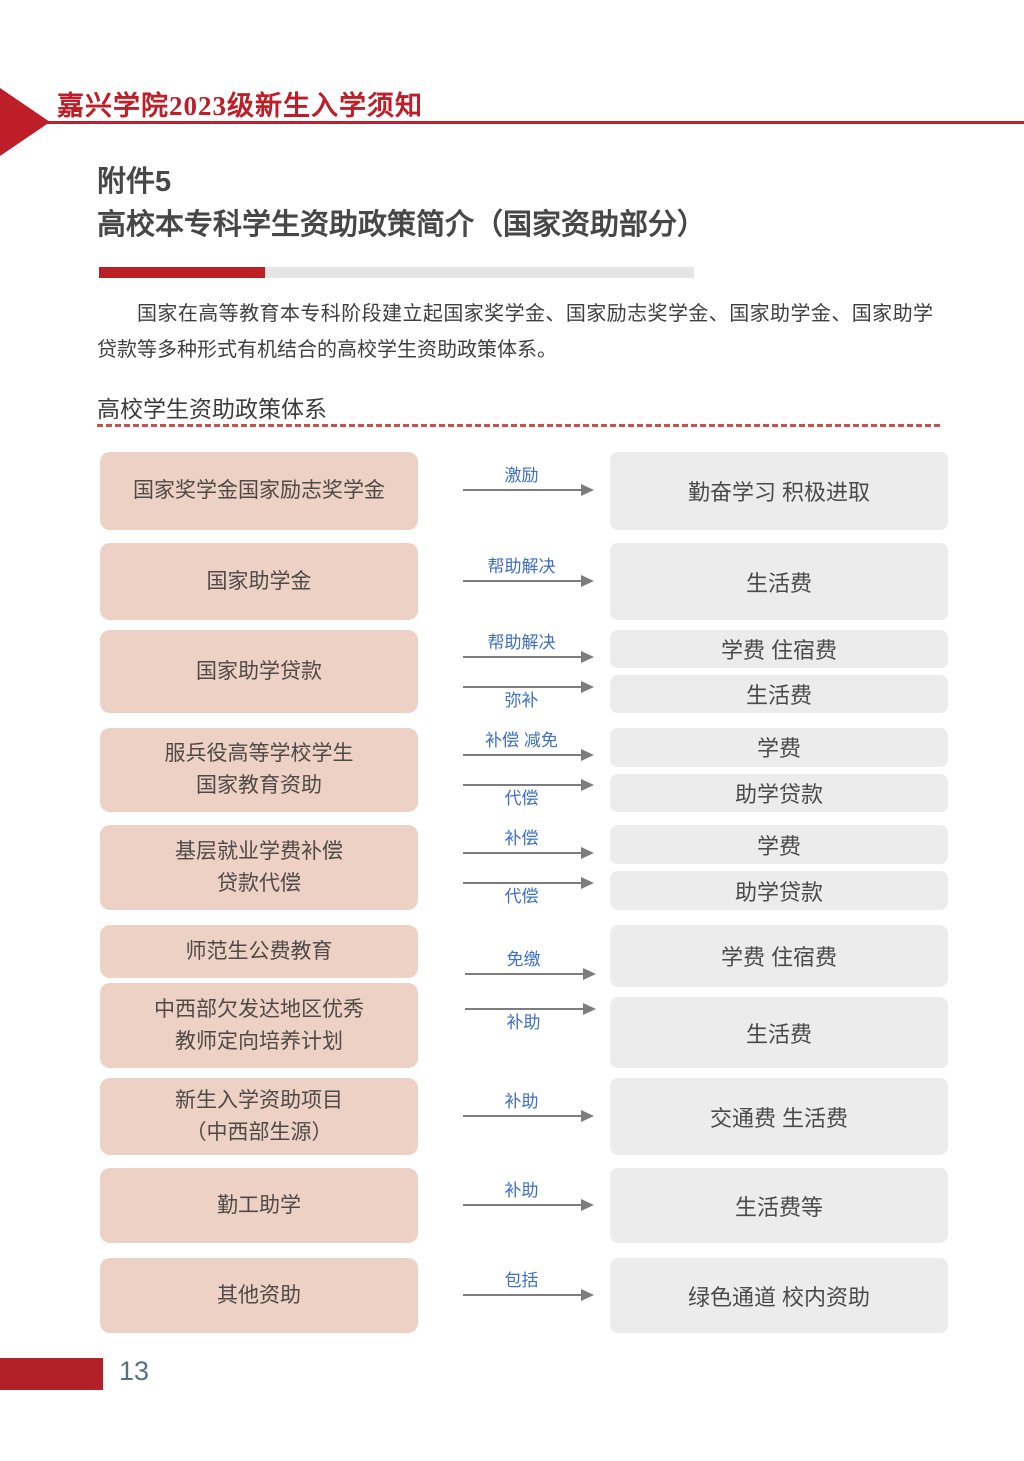 The width and height of the screenshot is (1024, 1461). I want to click on policy-box-label: 勤工助学, so click(259, 1205).